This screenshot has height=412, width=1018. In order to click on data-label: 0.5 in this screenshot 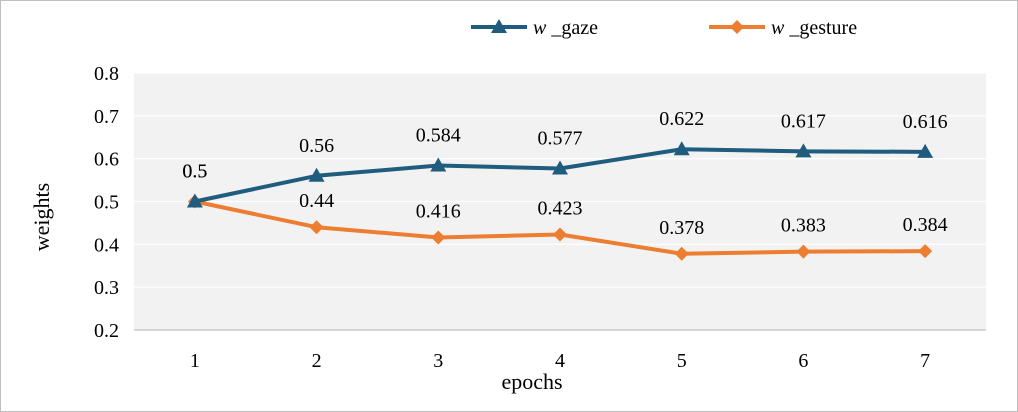, I will do `click(194, 172)`.